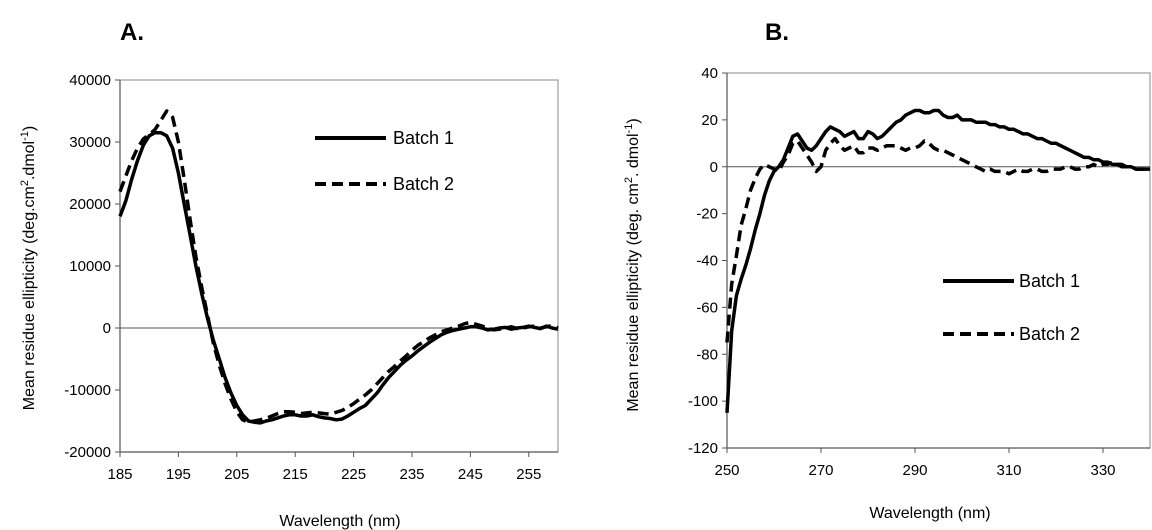  Describe the element at coordinates (820, 470) in the screenshot. I see `panel-b-x-tick-label: 270` at that location.